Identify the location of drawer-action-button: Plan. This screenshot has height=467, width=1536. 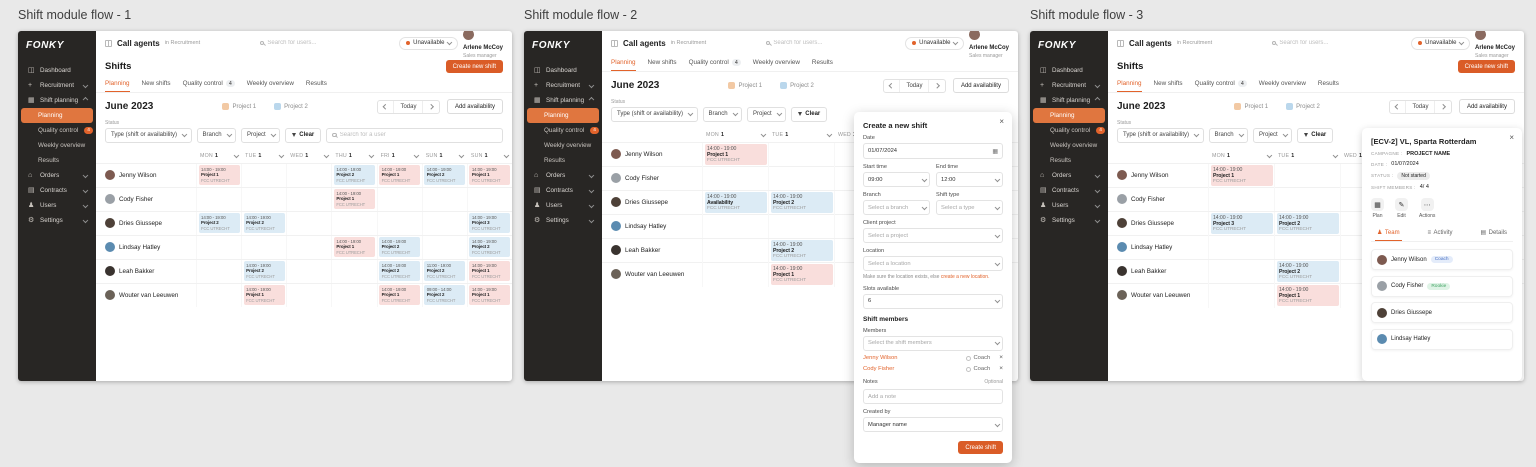
(1377, 208).